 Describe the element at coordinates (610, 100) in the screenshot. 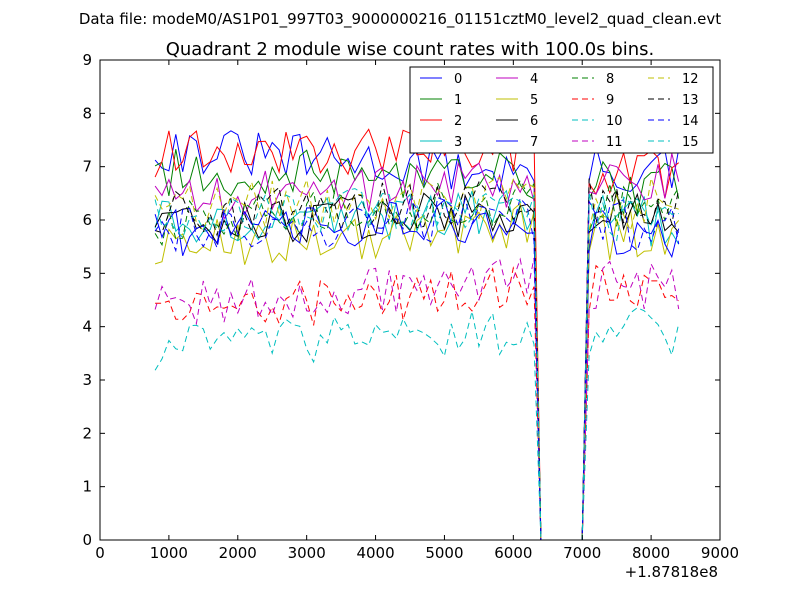

I see `legend-label: 9` at that location.